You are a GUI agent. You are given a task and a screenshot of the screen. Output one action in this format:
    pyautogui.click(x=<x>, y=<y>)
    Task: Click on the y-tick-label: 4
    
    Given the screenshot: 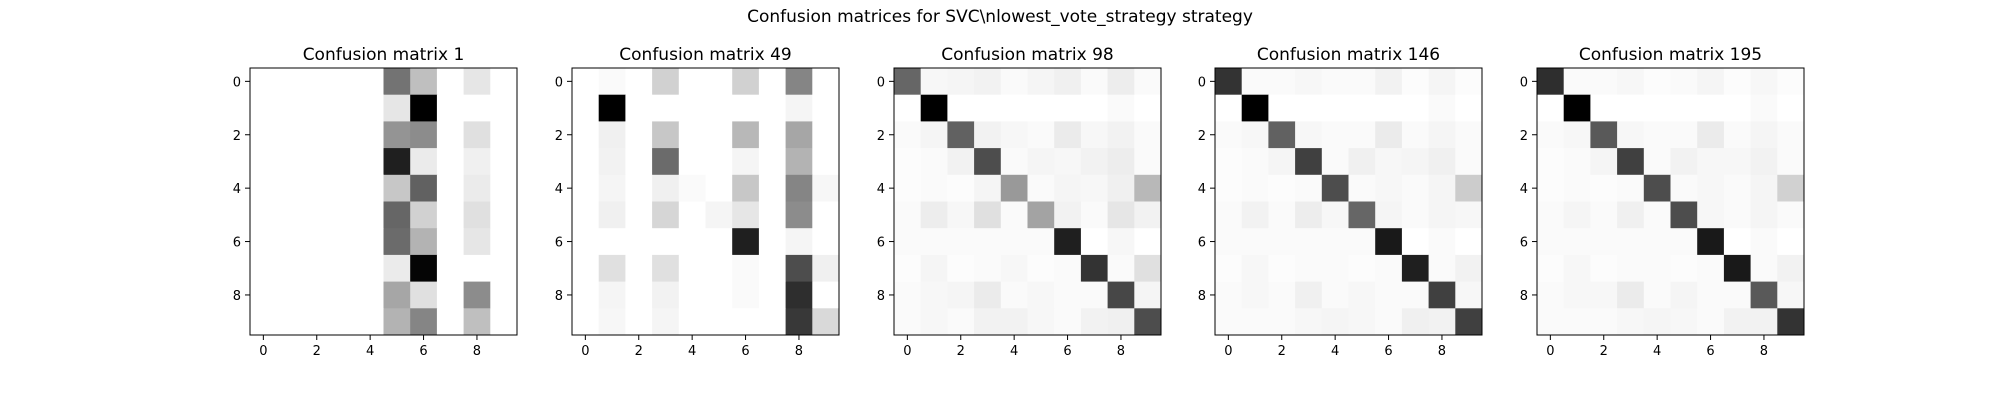 What is the action you would take?
    pyautogui.click(x=237, y=189)
    